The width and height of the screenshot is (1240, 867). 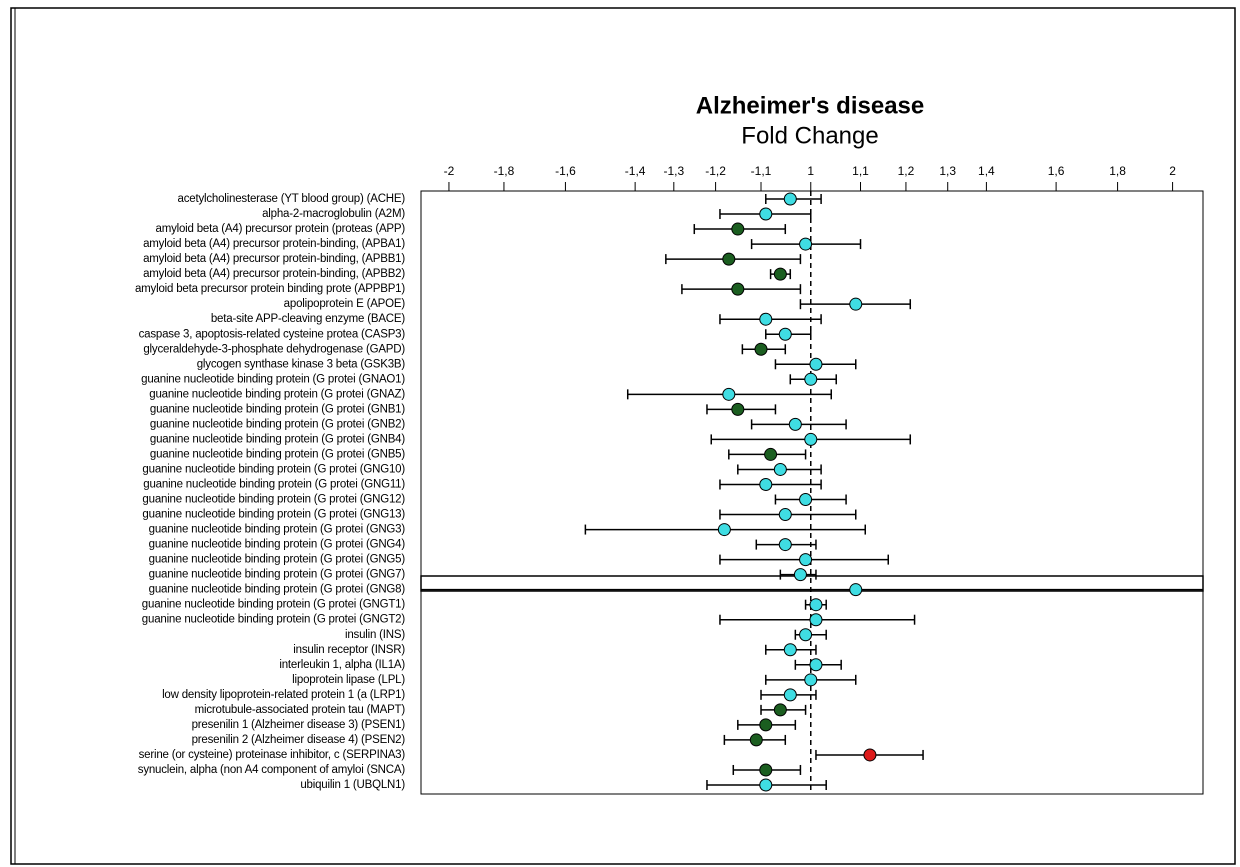 What do you see at coordinates (906, 171) in the screenshot?
I see `x-tick-label: 1,2` at bounding box center [906, 171].